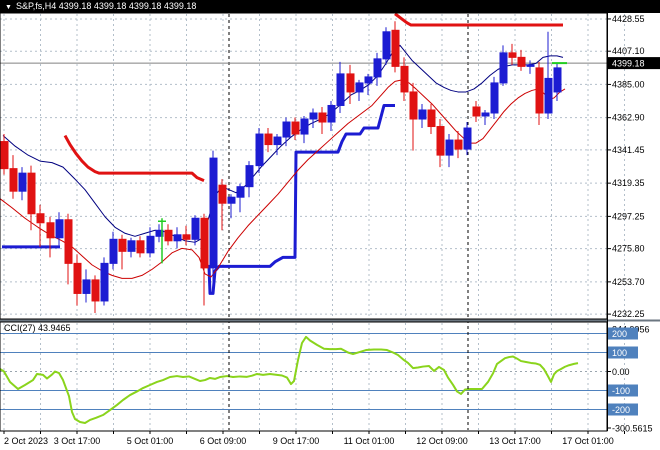  What do you see at coordinates (630, 379) in the screenshot?
I see `cci-axis: 244.99562001000.00-100-200-300.5615` at bounding box center [630, 379].